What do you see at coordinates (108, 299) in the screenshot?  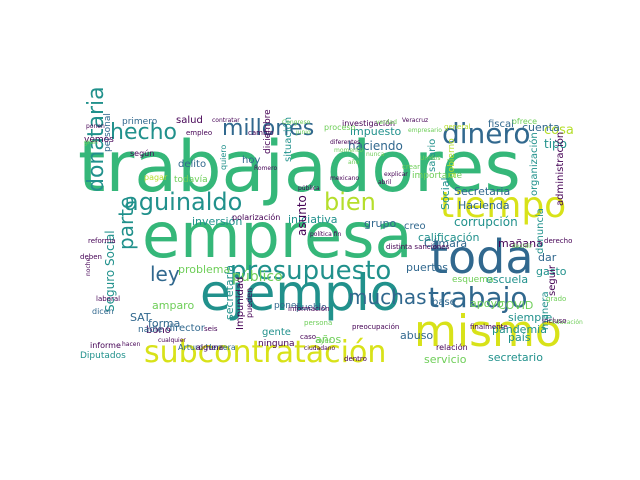 I see `cloud-word: laboral` at bounding box center [108, 299].